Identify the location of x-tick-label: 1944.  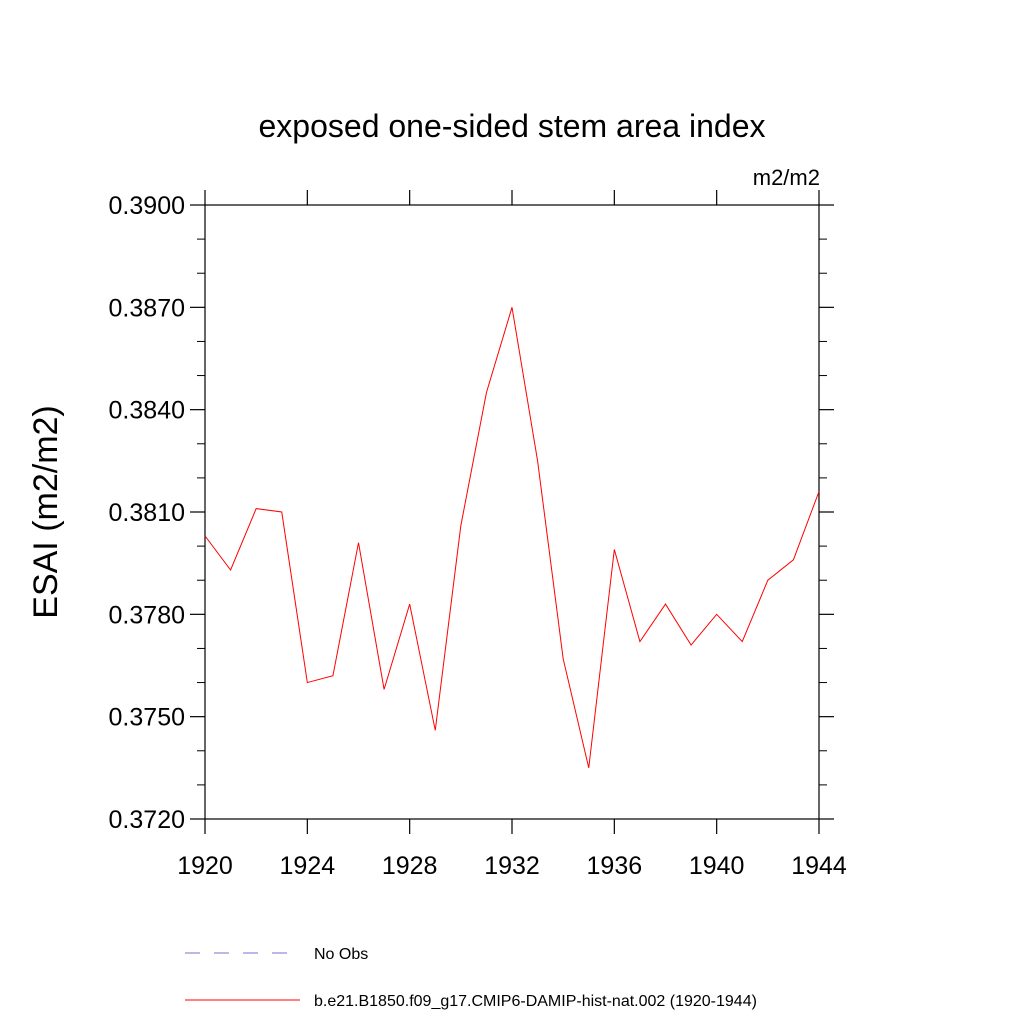
(819, 866).